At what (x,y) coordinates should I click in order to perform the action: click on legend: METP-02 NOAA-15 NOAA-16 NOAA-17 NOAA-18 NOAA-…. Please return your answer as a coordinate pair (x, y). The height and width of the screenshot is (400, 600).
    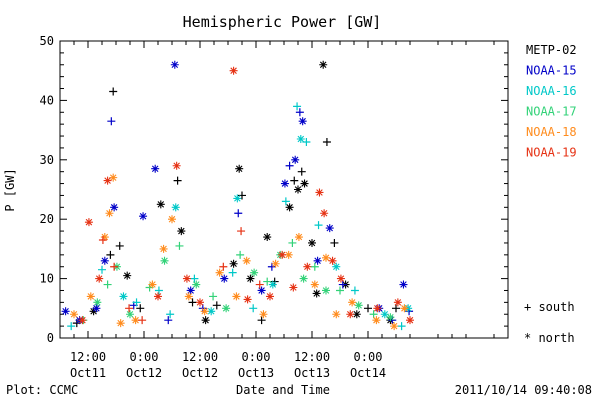
    Looking at the image, I should click on (551, 101).